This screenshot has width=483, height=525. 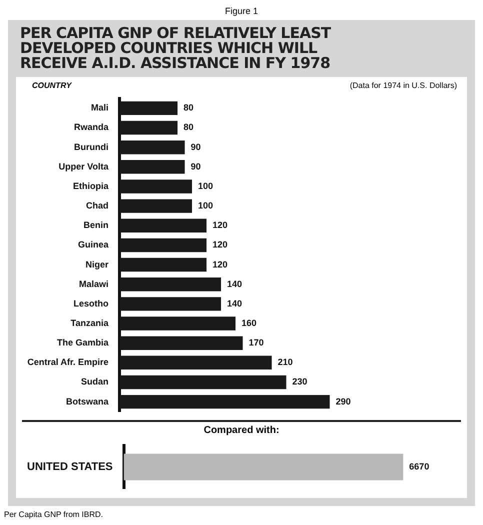 I want to click on y-tick-label: Malawi, so click(x=94, y=283).